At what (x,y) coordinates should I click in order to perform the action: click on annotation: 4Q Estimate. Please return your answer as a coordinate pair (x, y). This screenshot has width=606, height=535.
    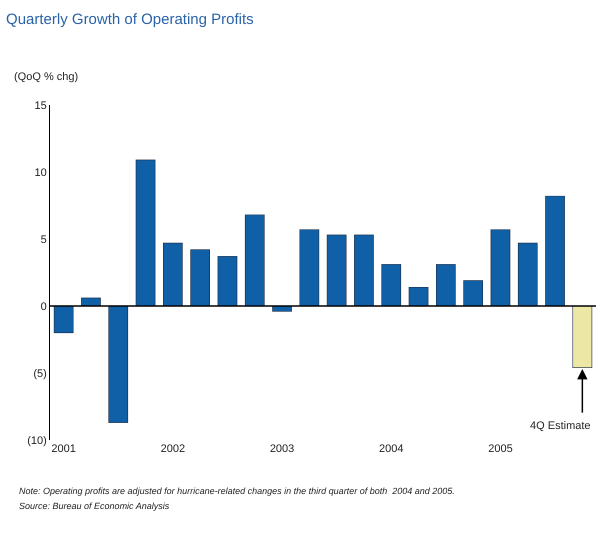
    Looking at the image, I should click on (560, 426).